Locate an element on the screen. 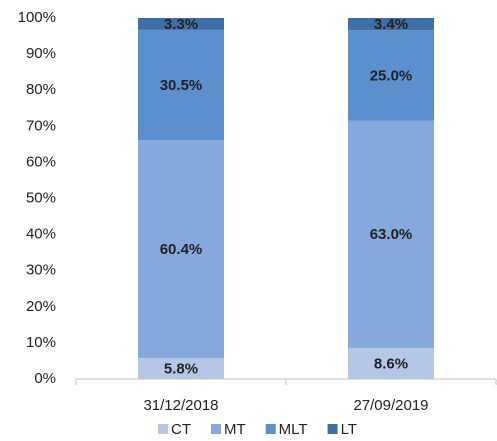 This screenshot has height=441, width=497. legend-label: MT is located at coordinates (235, 429).